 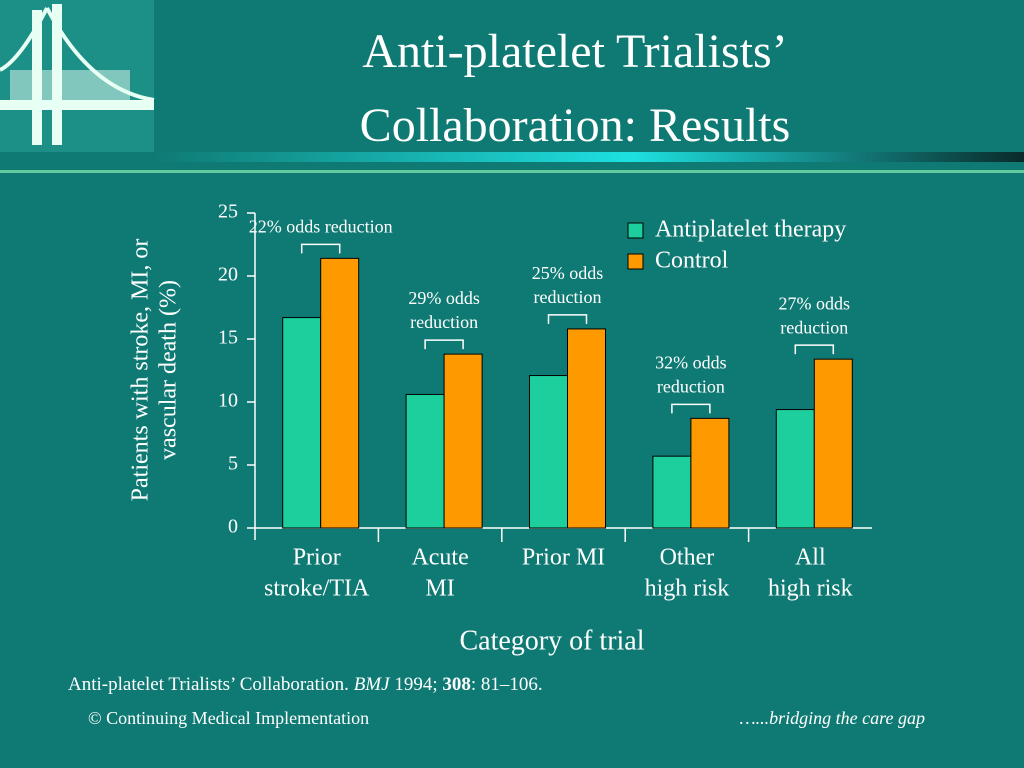 I want to click on annotation: 32% odds, so click(x=691, y=363).